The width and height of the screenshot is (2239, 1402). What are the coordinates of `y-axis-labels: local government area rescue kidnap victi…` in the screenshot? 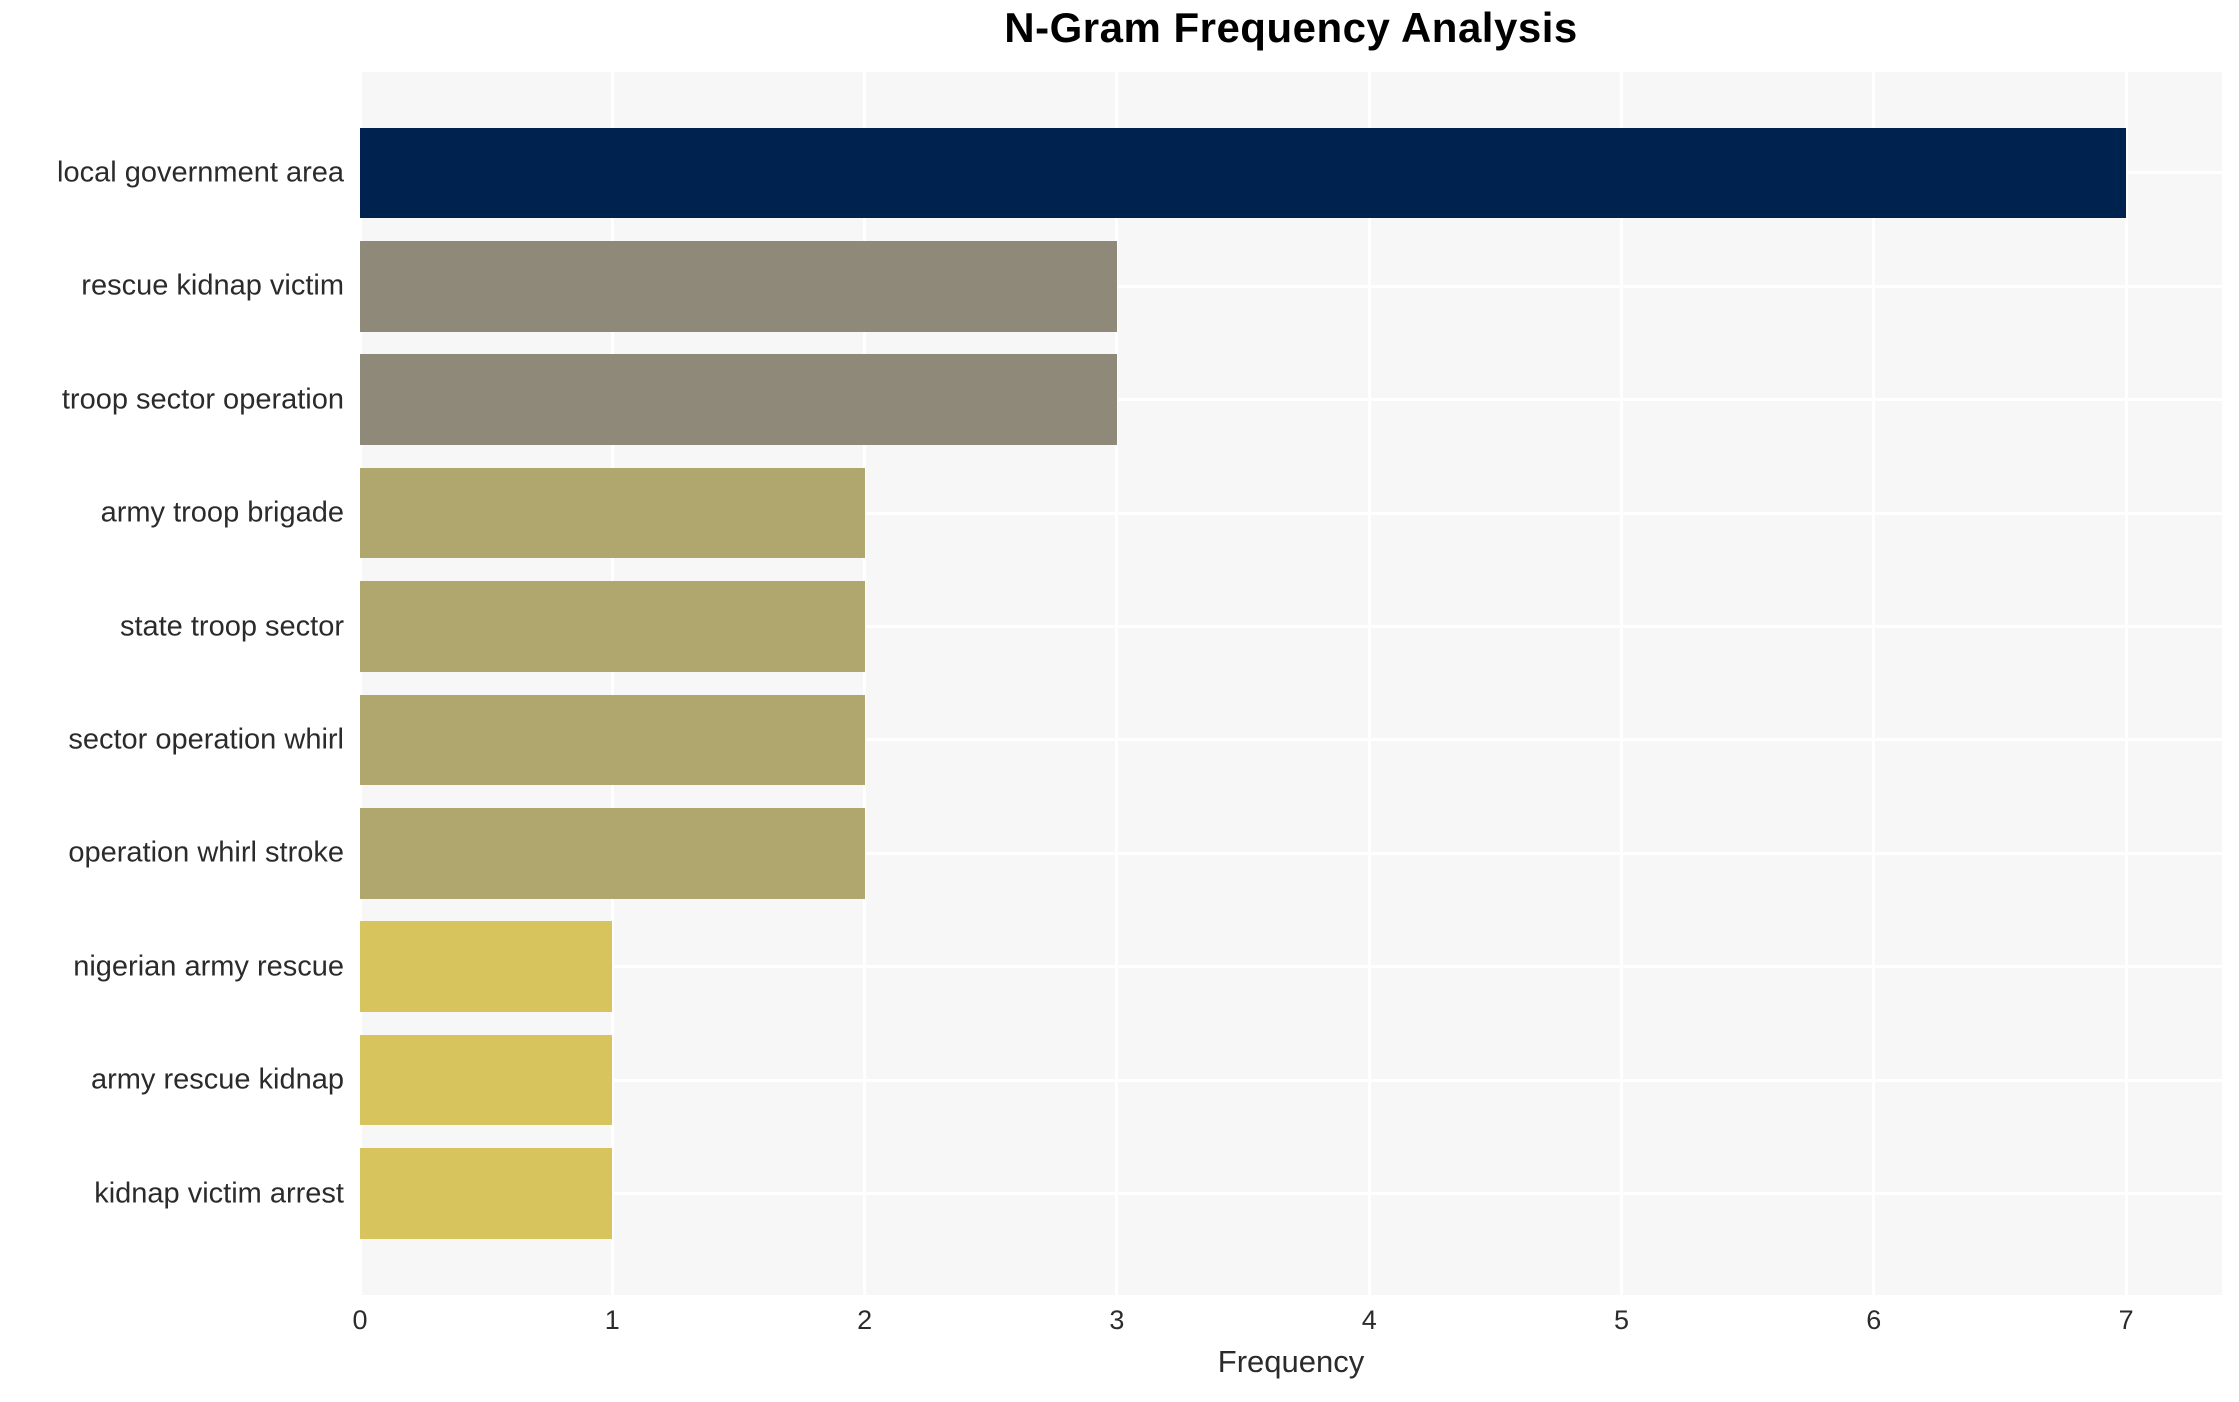 It's located at (172, 683).